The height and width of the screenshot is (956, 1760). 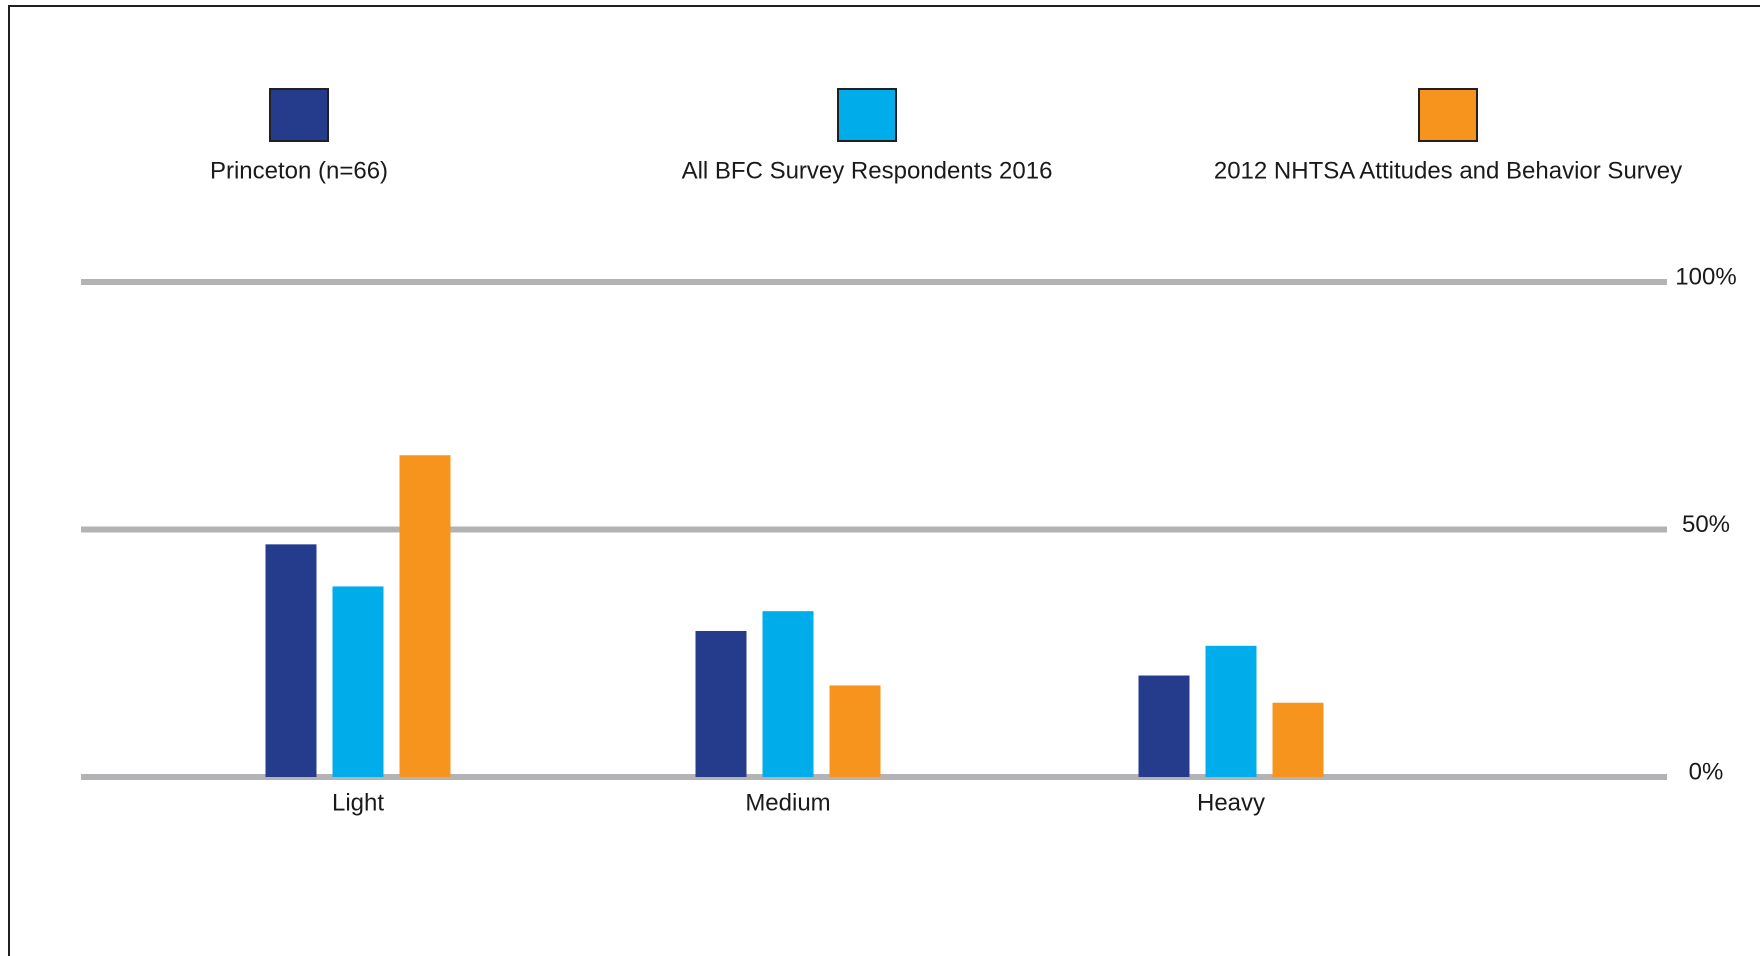 I want to click on y-tick-label: 0%, so click(x=1706, y=771).